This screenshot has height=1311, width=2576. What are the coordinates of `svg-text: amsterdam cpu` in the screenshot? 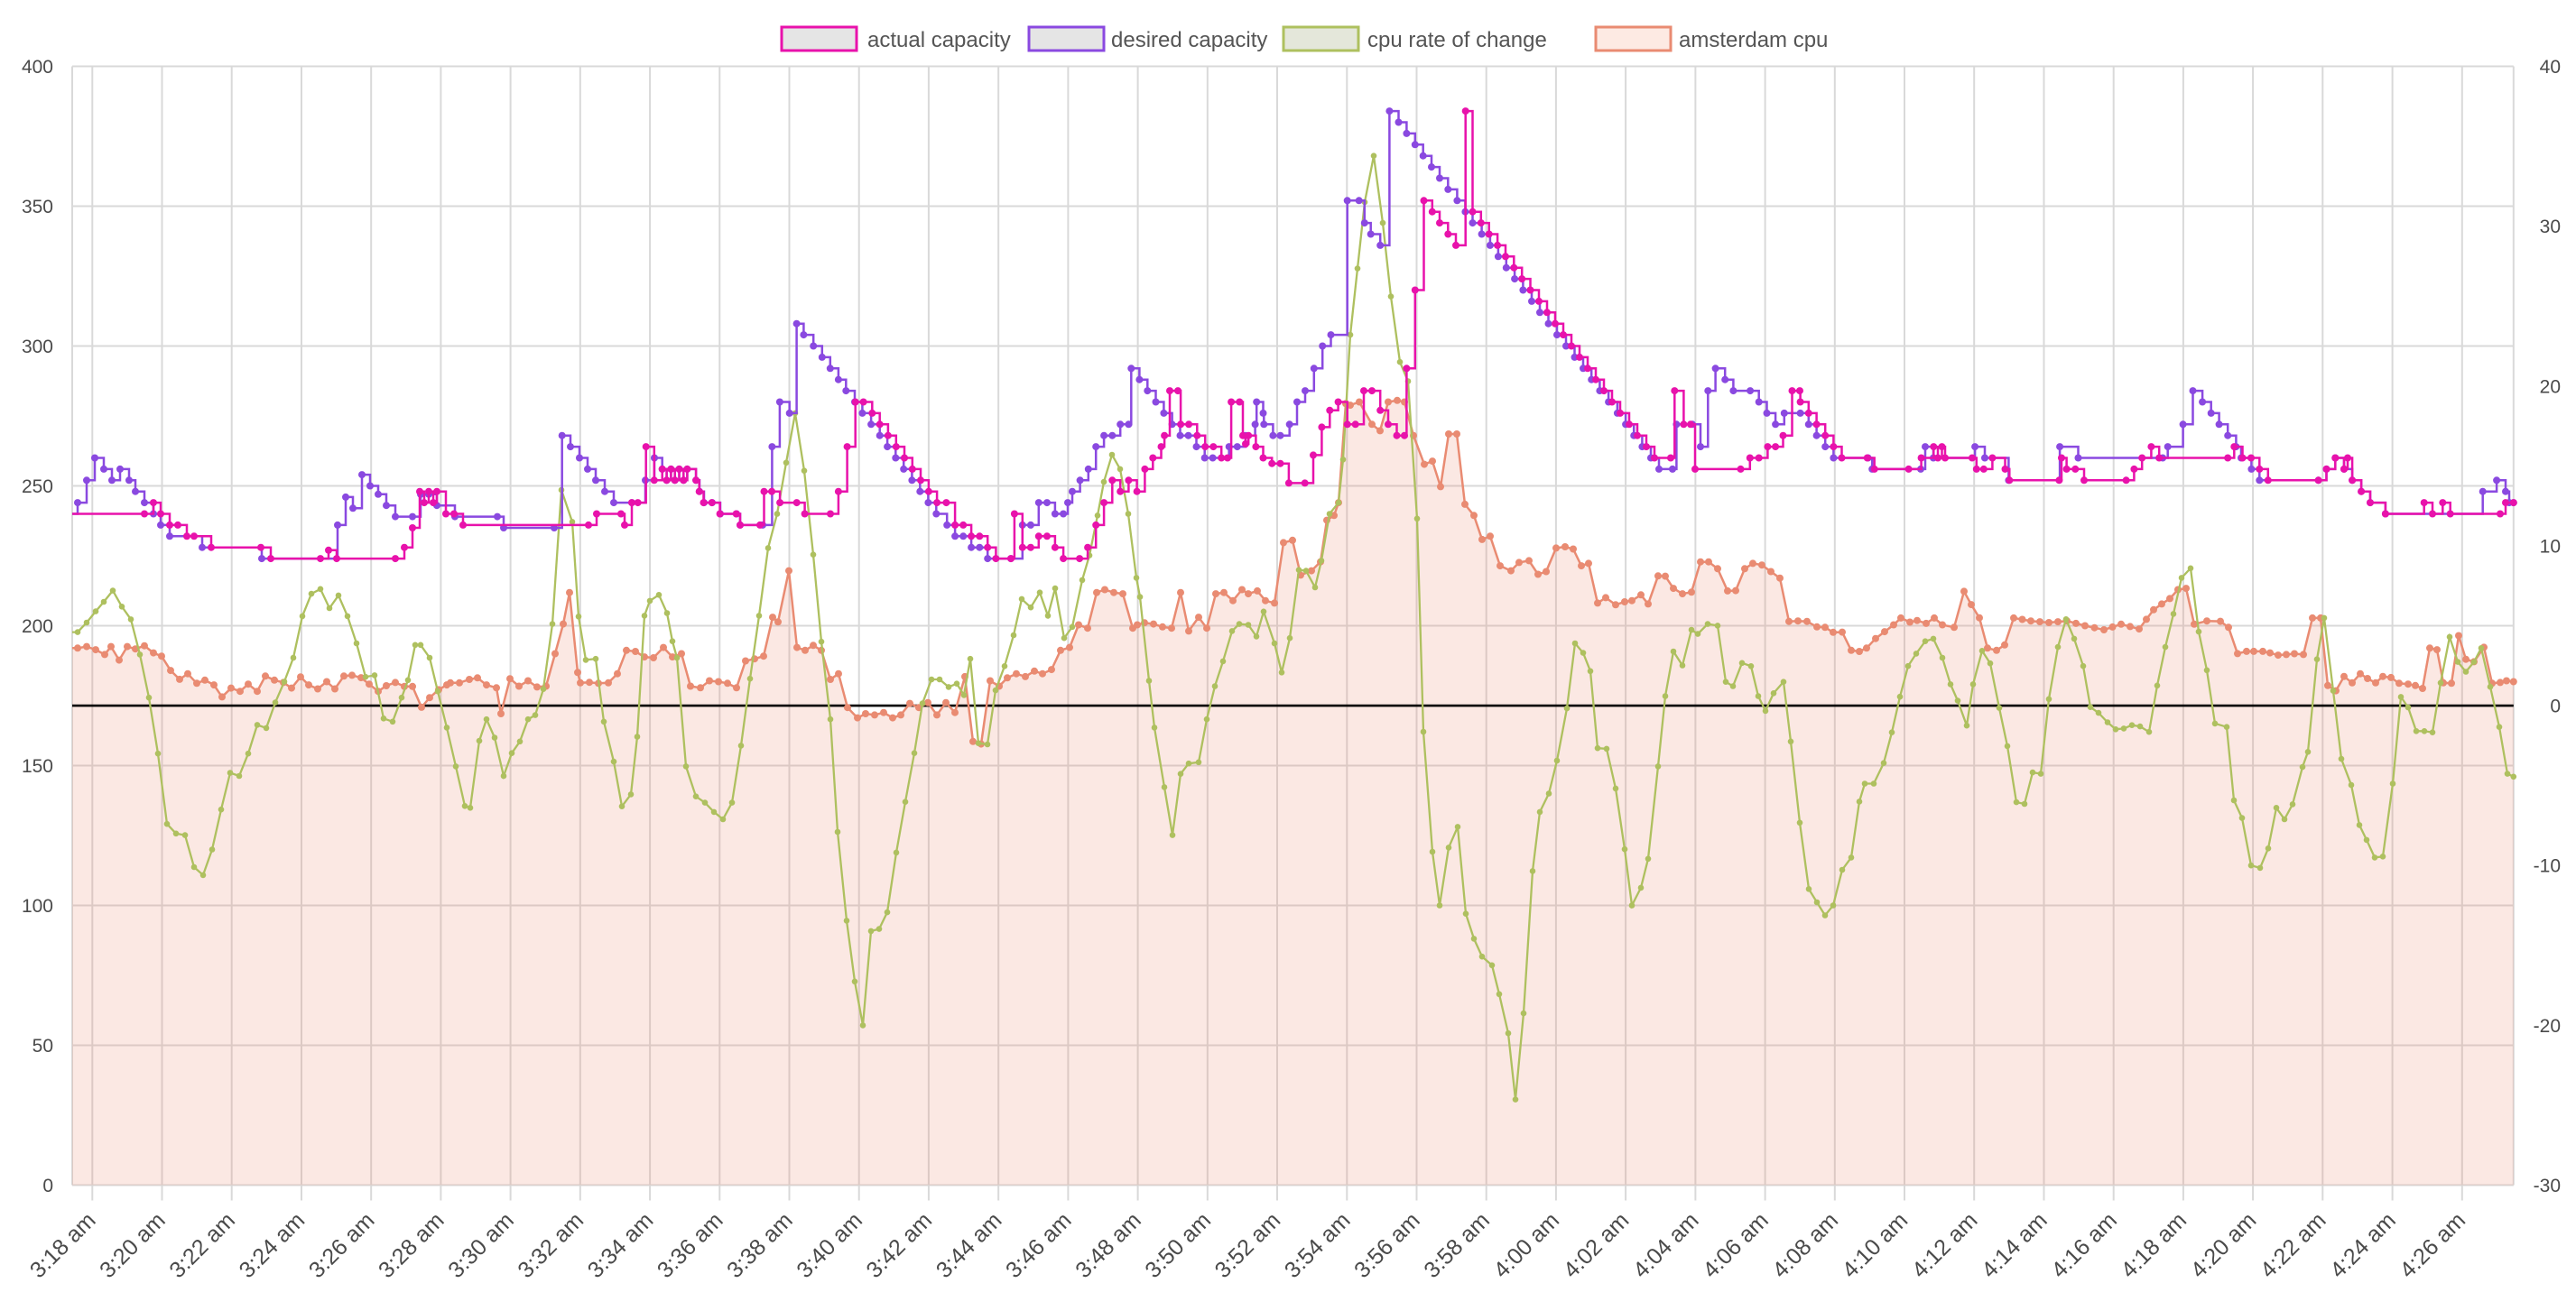 It's located at (1753, 40).